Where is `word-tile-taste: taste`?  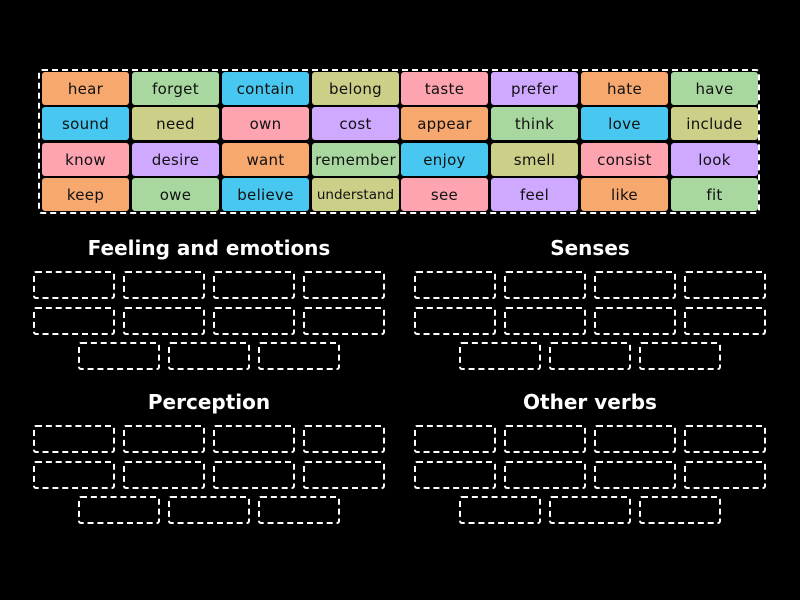
word-tile-taste: taste is located at coordinates (444, 88).